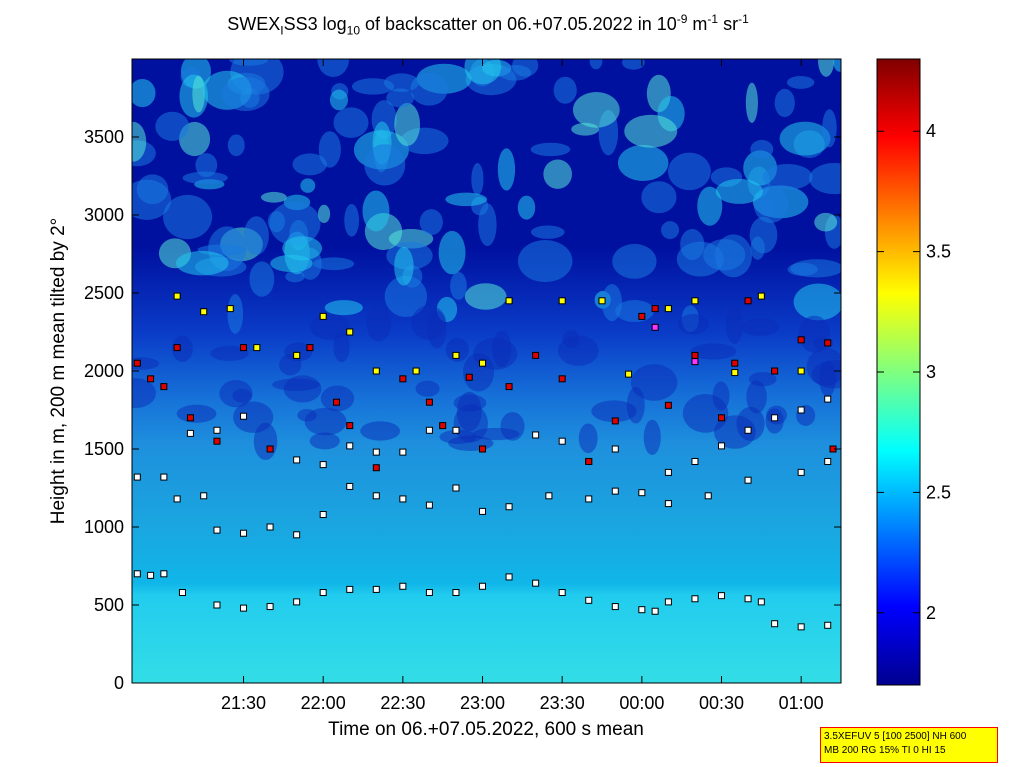 The height and width of the screenshot is (767, 1023). What do you see at coordinates (938, 252) in the screenshot?
I see `colorbar-tick-label: 3.5` at bounding box center [938, 252].